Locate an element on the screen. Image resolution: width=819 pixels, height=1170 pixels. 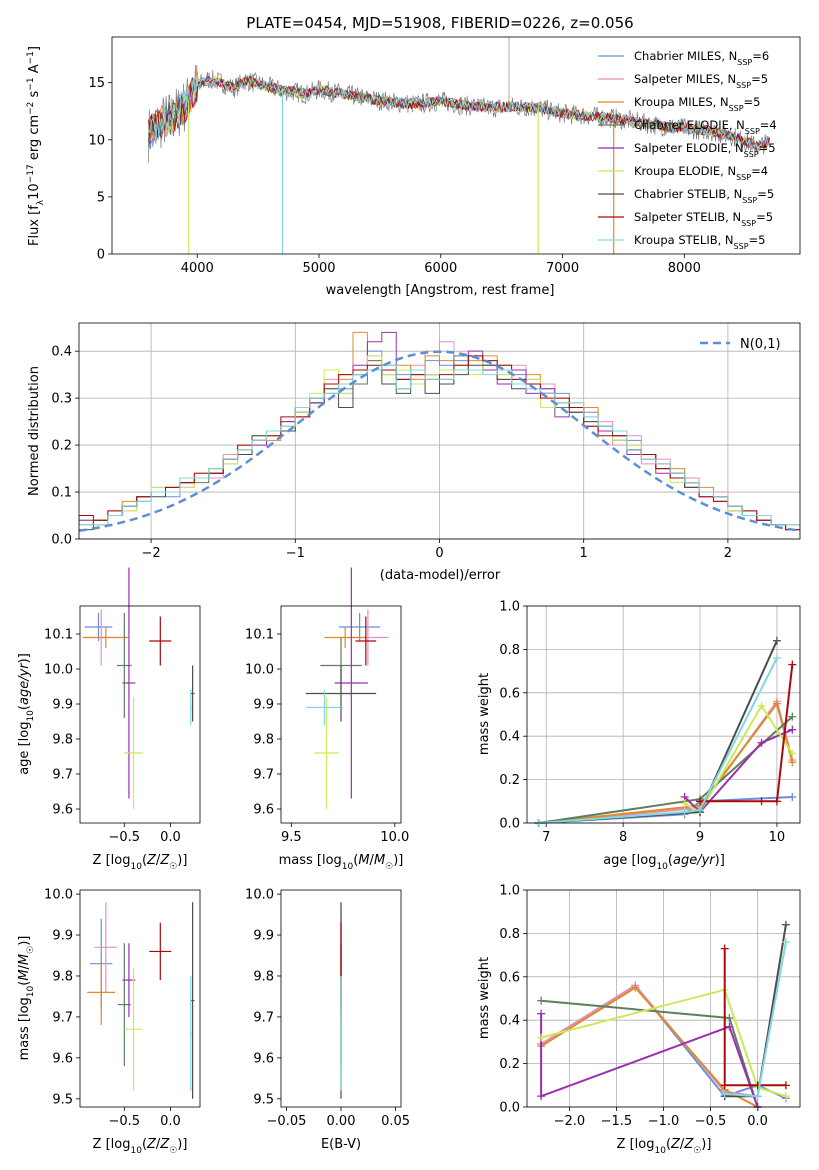
x-tick-label: −1.0 is located at coordinates (664, 1121).